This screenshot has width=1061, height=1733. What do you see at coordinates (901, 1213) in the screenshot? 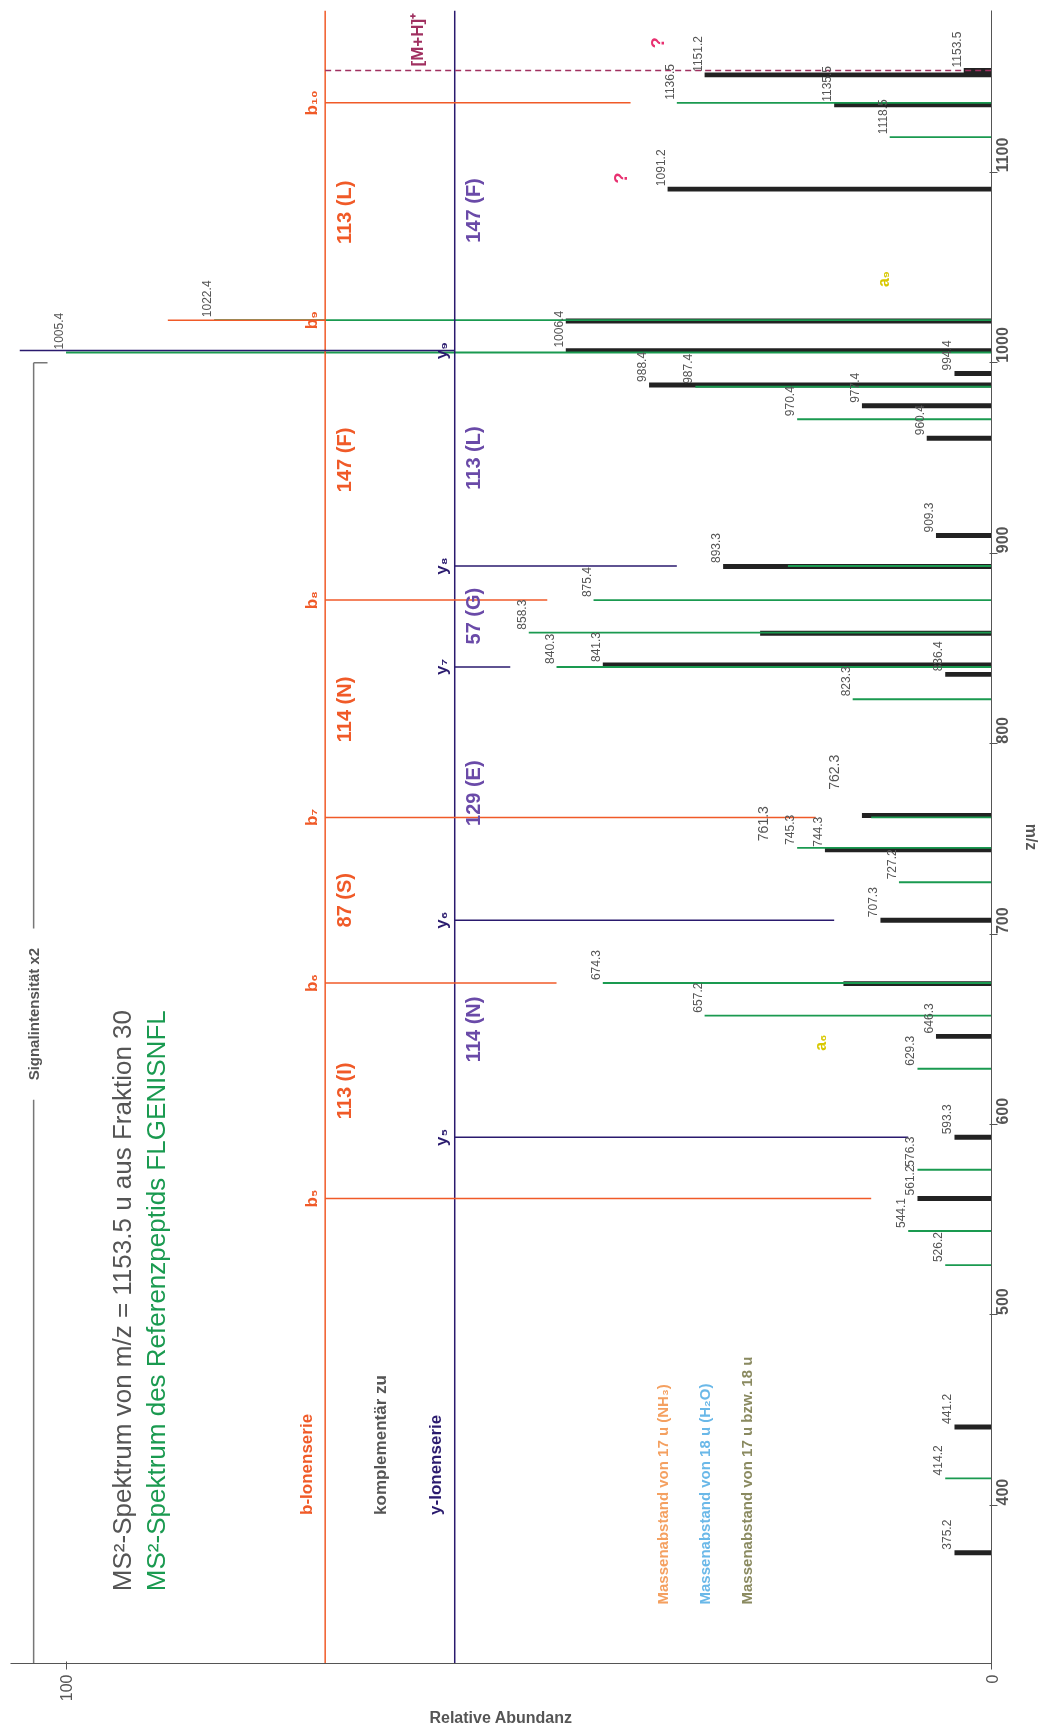
I see `annotation: 544.1` at bounding box center [901, 1213].